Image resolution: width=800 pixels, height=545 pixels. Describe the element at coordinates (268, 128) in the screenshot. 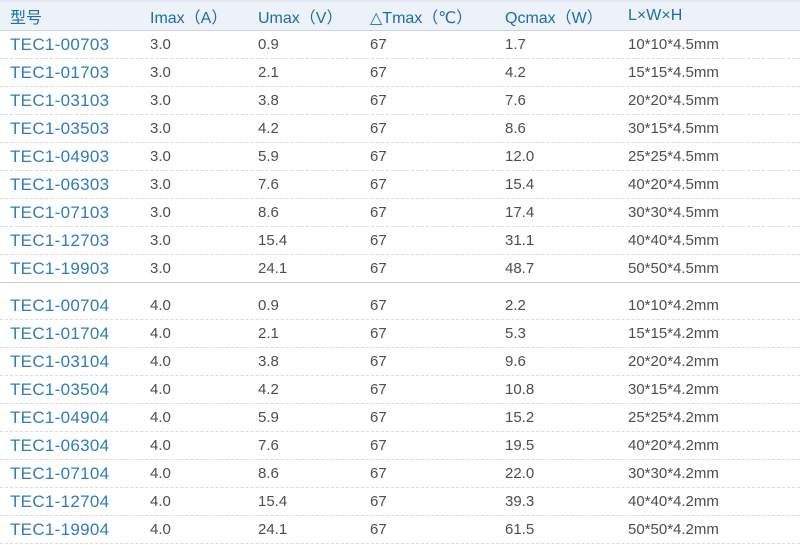

I see `umax-cell: 4.2` at that location.